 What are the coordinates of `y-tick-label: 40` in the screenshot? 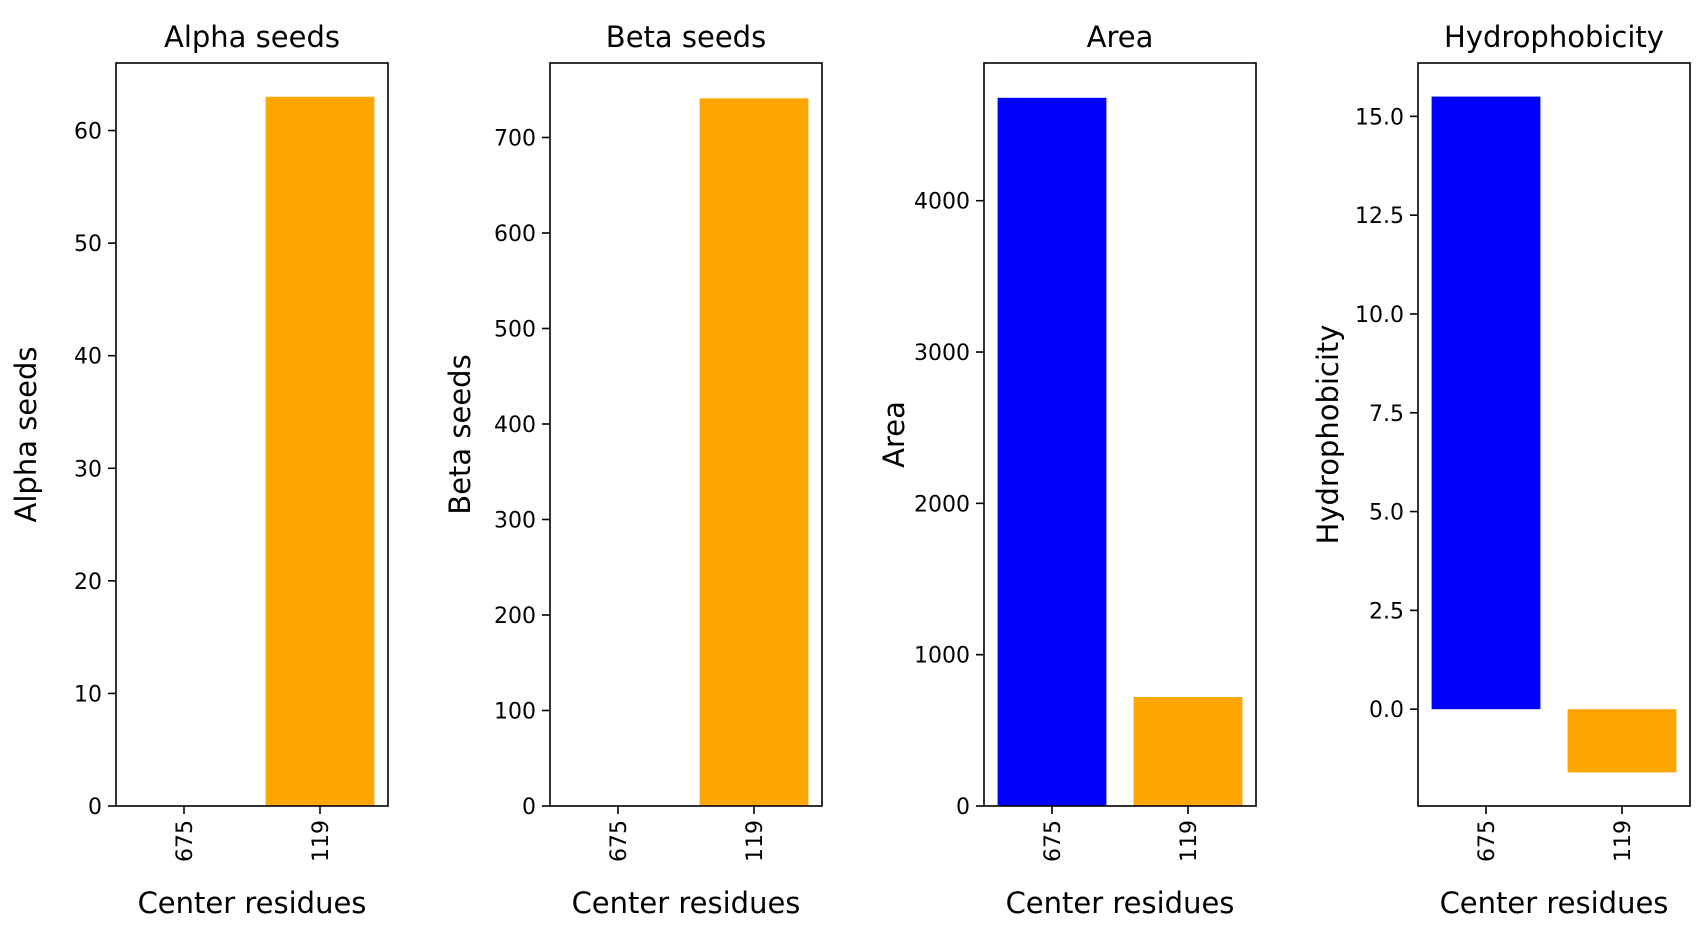 It's located at (88, 357).